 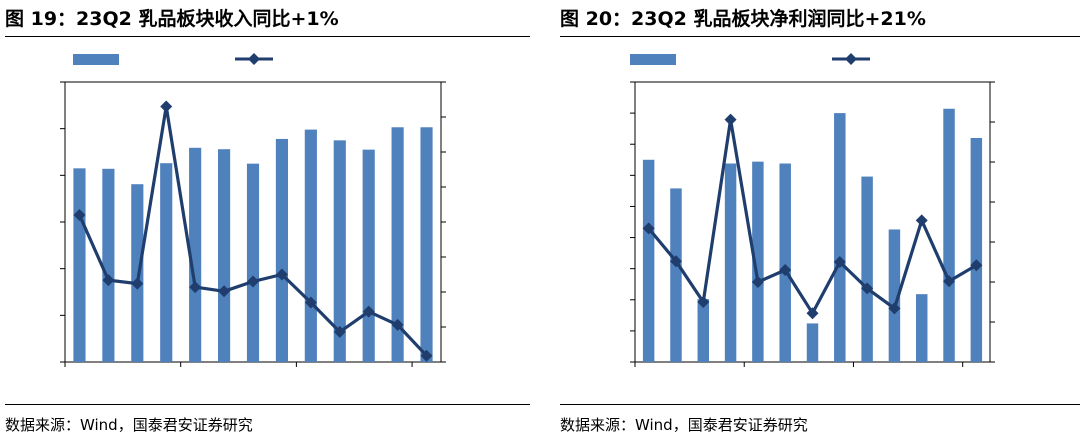 I want to click on line-series-path, so click(x=812, y=216).